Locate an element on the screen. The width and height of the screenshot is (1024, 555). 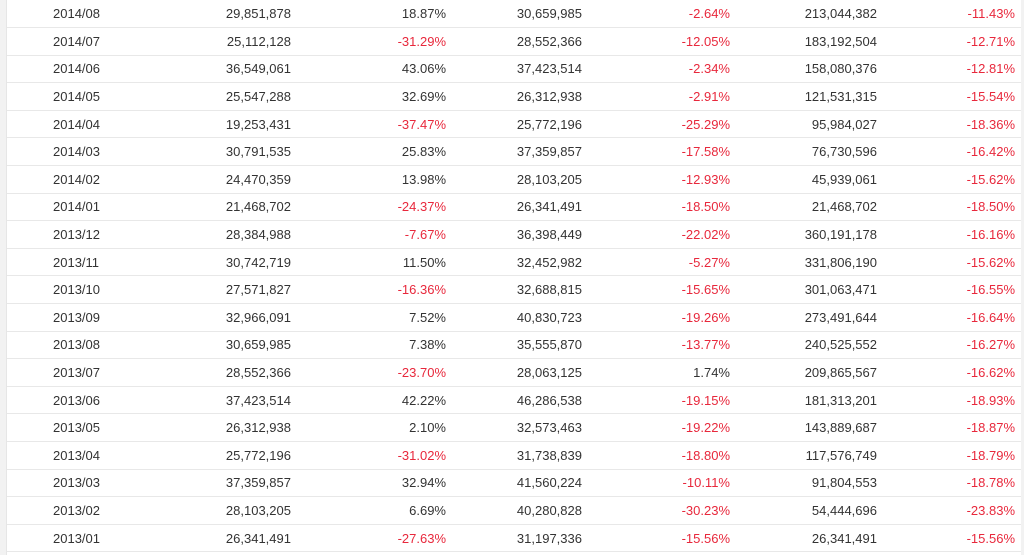
cumulative-change-cell: -18.93% is located at coordinates (949, 400).